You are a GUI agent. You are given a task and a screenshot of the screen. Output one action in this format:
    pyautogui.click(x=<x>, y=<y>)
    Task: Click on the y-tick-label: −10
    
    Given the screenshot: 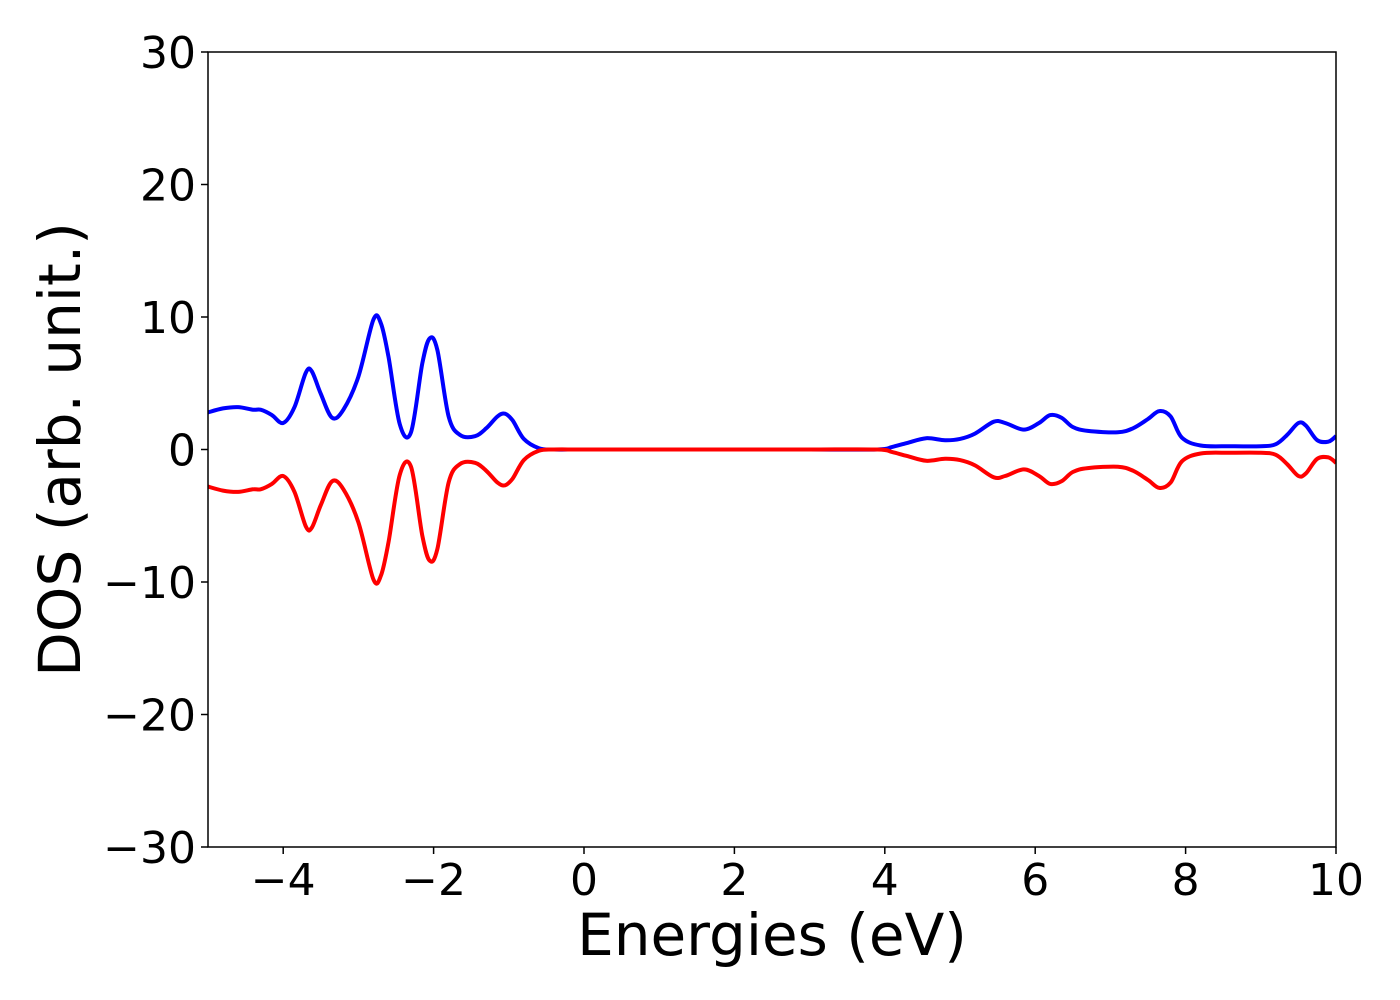 What is the action you would take?
    pyautogui.click(x=149, y=583)
    